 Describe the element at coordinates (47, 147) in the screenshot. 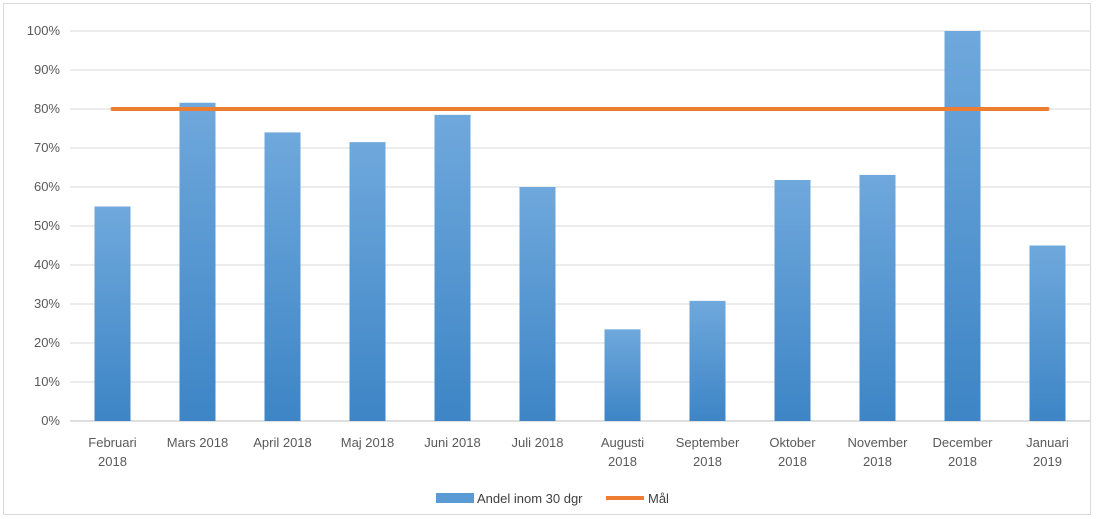

I see `y-tick-label: 70%` at that location.